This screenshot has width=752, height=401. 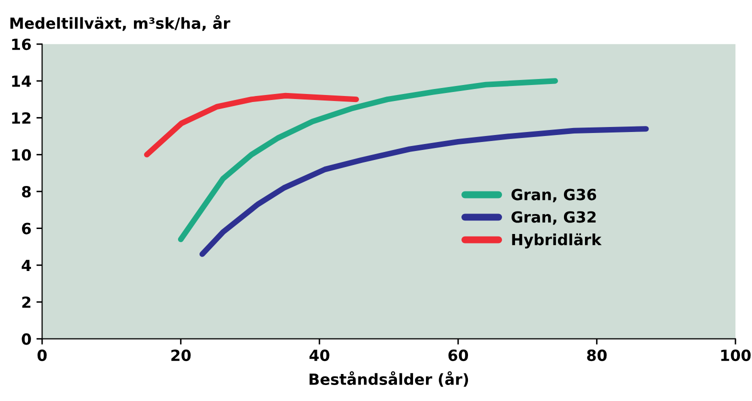 I want to click on y-tick-label: 2, so click(x=26, y=302).